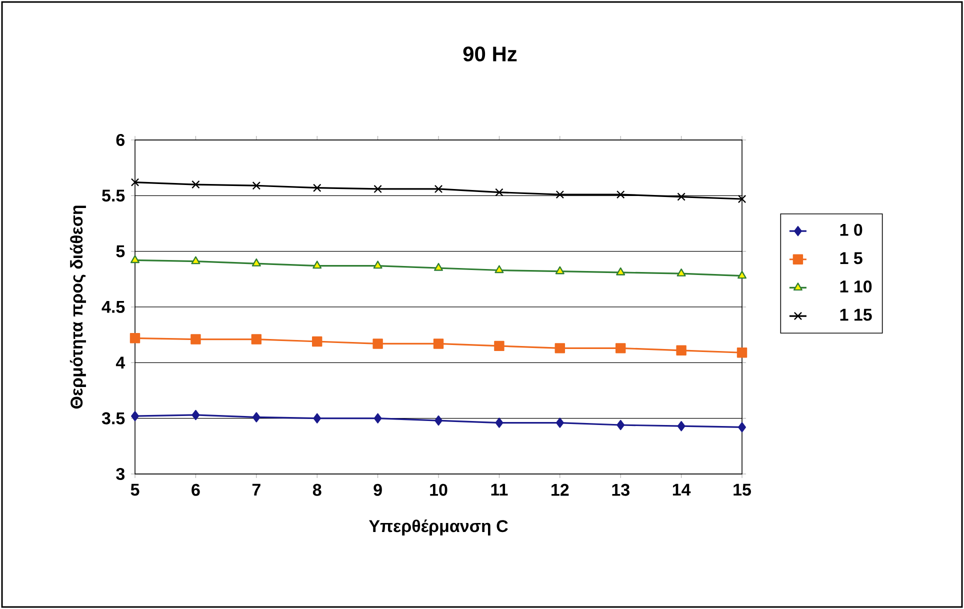 The width and height of the screenshot is (964, 609). I want to click on y-tick-label: 4, so click(121, 362).